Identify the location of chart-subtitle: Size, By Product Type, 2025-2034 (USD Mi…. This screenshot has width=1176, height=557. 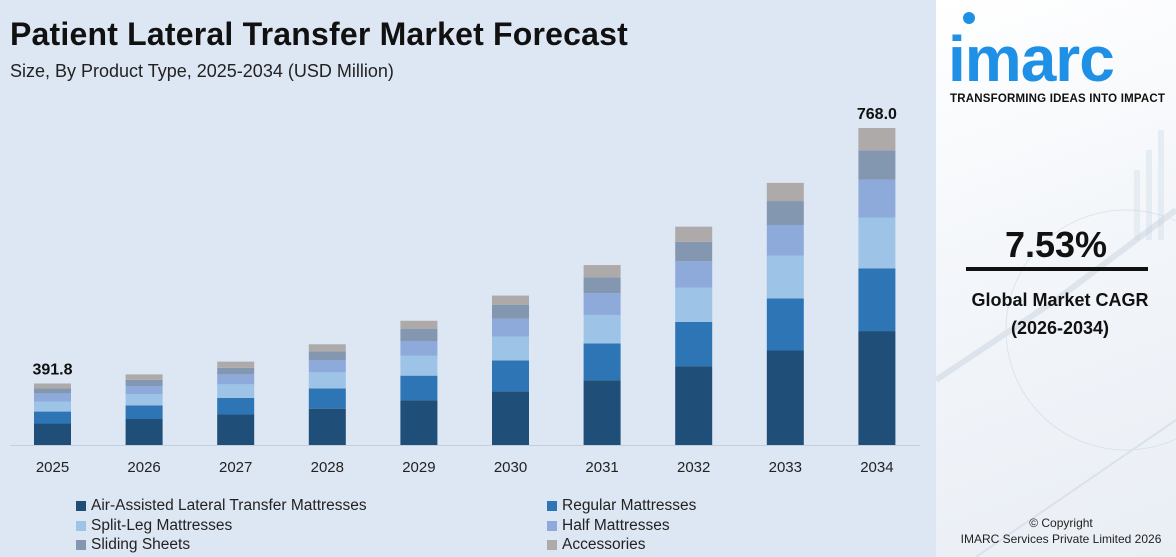
(202, 71).